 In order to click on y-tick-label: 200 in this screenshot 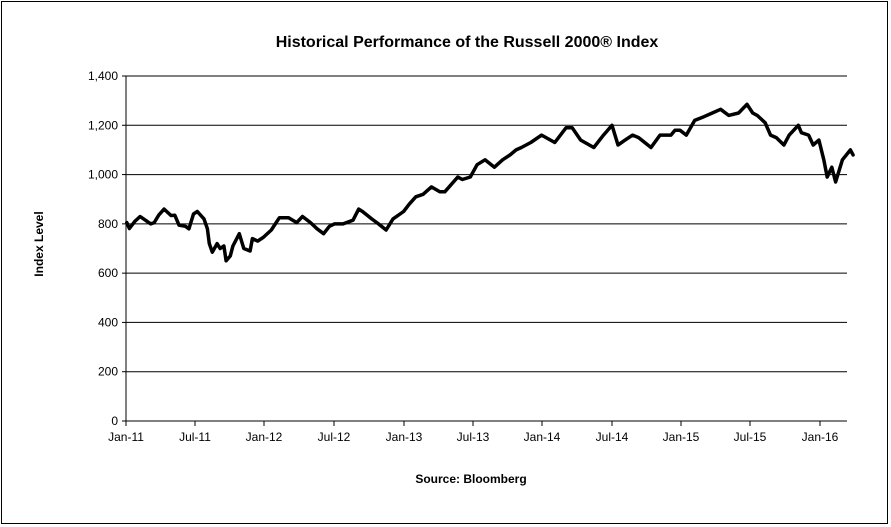, I will do `click(108, 372)`.